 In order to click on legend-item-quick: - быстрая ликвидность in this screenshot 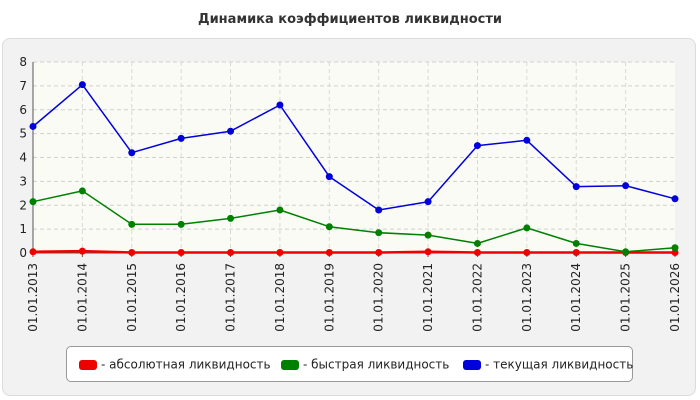, I will do `click(365, 364)`.